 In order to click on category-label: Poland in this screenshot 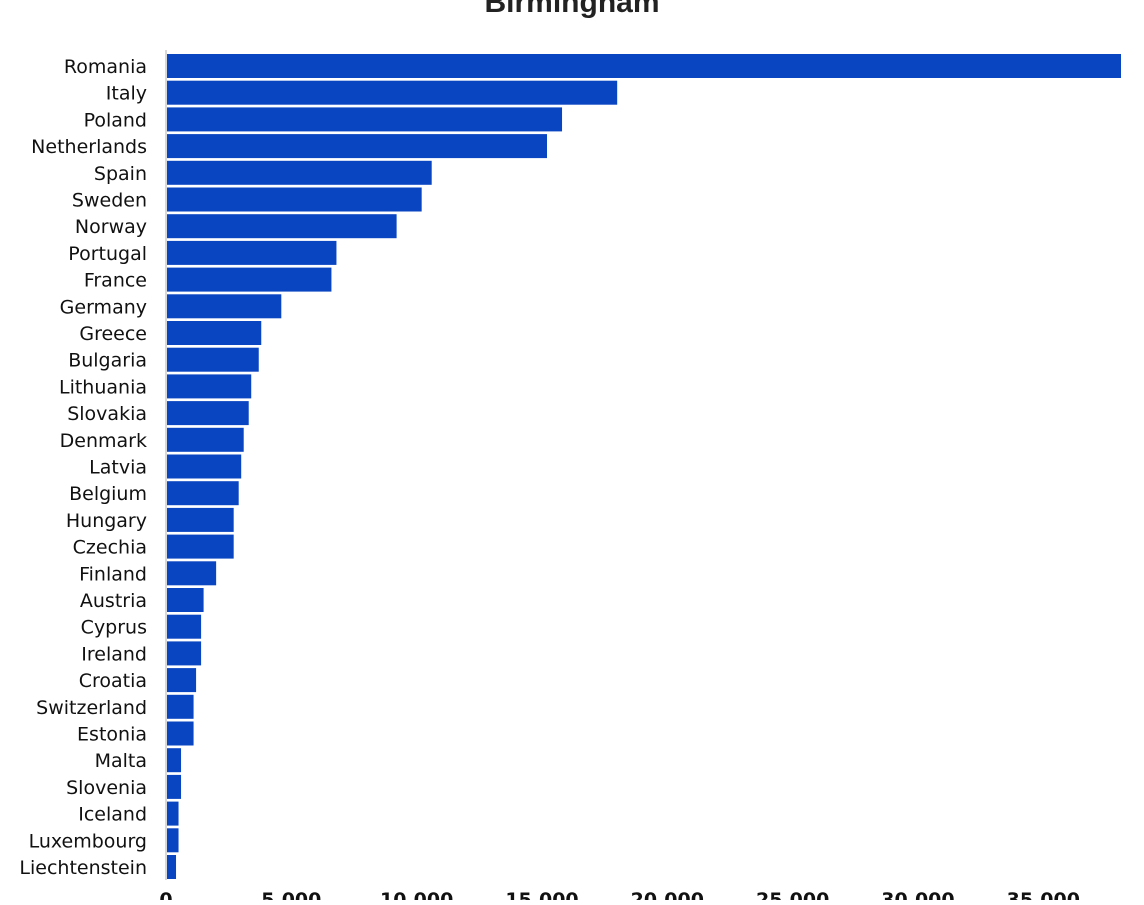, I will do `click(115, 120)`.